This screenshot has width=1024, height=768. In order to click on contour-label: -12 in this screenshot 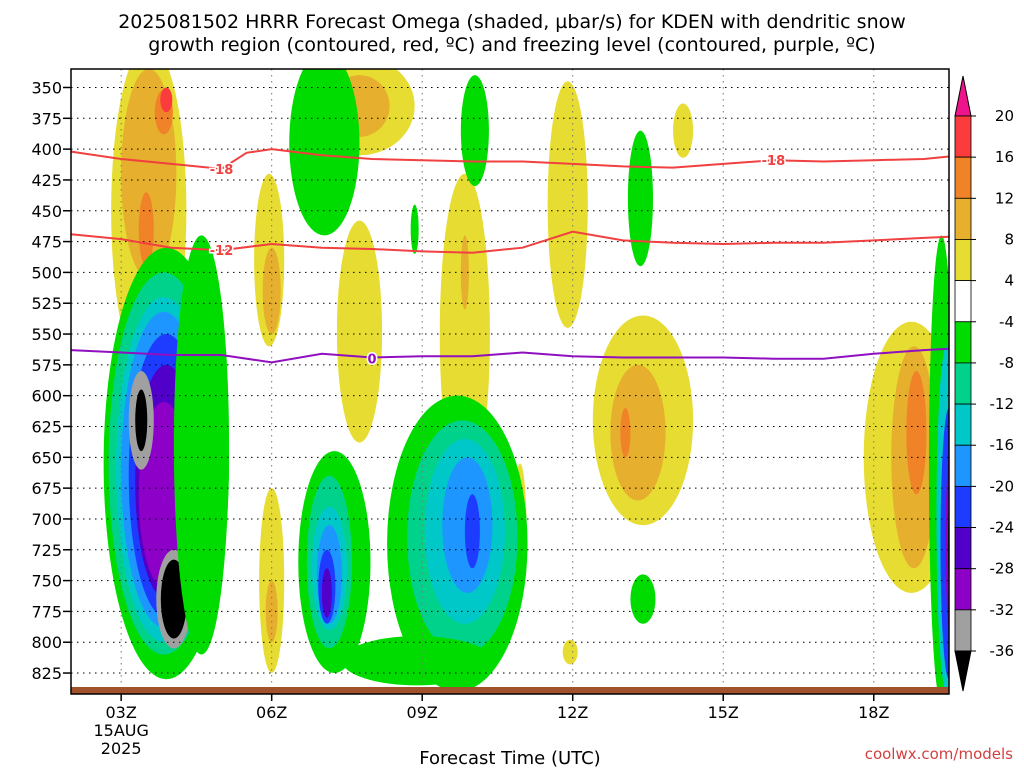, I will do `click(222, 251)`.